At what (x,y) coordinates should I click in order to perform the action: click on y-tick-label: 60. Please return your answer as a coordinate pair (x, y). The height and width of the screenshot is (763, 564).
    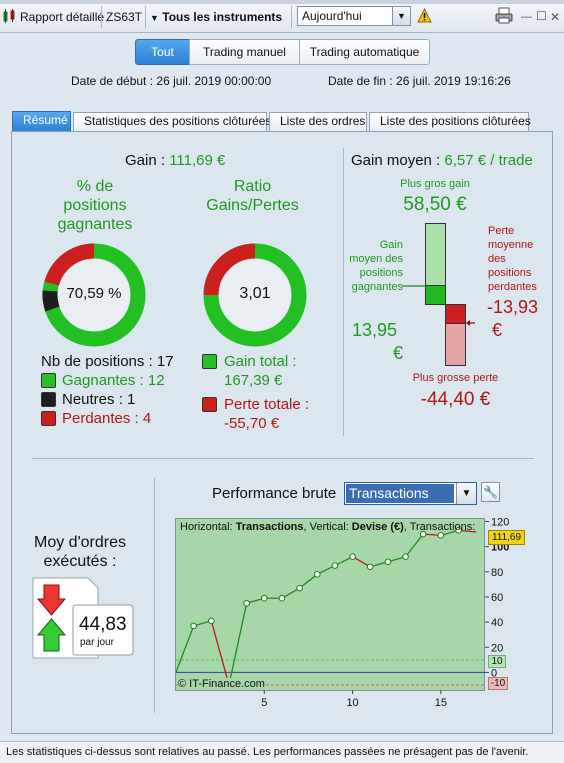
    Looking at the image, I should click on (497, 598).